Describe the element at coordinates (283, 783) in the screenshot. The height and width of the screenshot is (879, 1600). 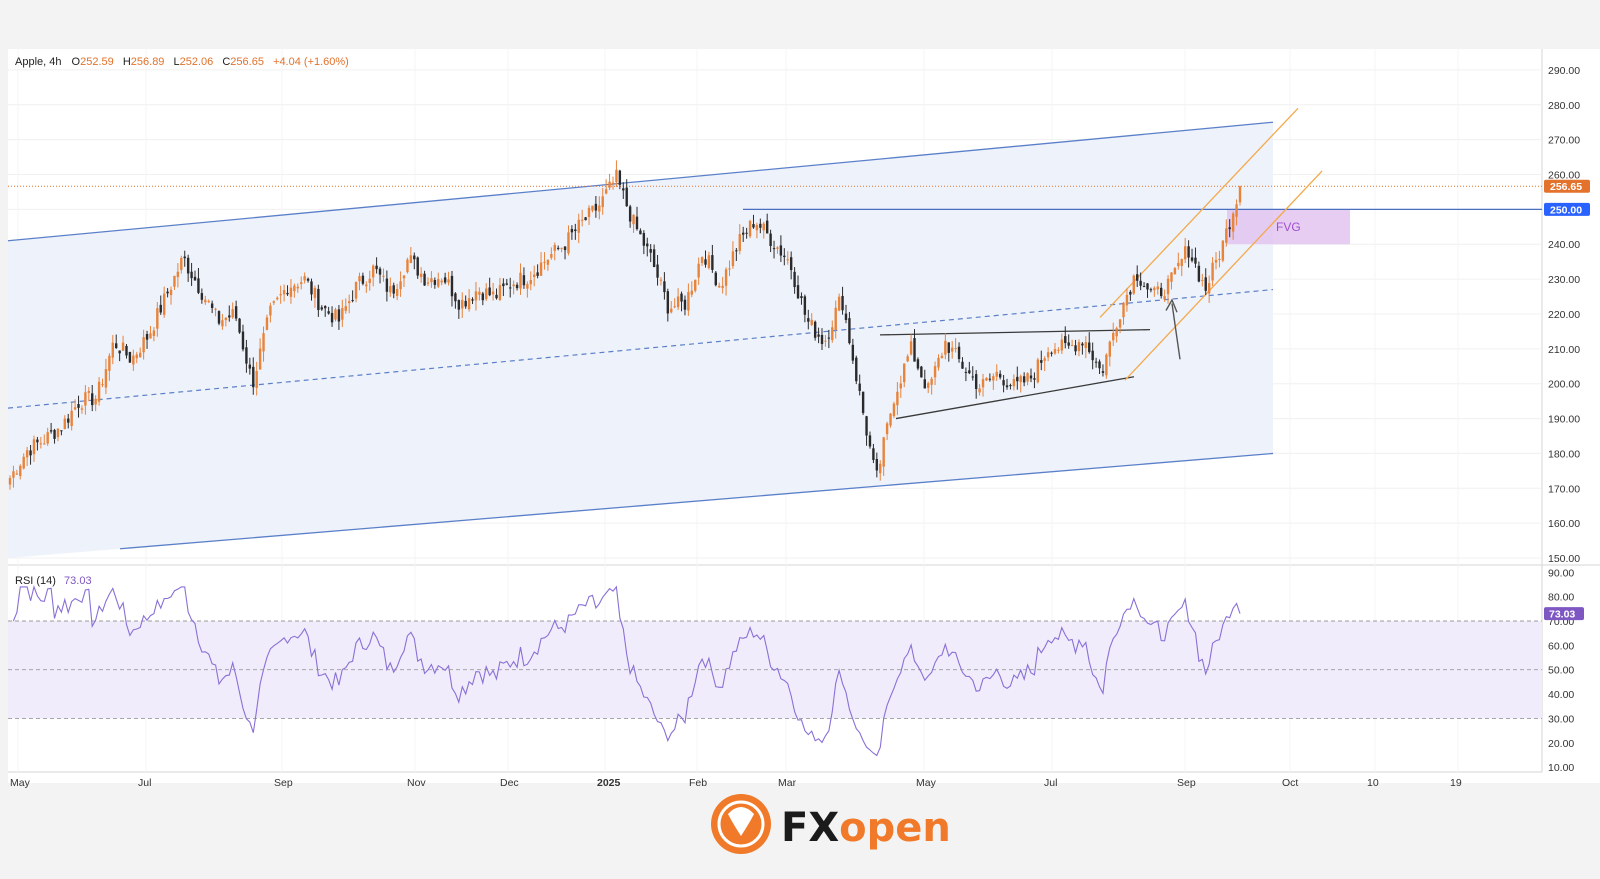
I see `time-tick: Sep` at that location.